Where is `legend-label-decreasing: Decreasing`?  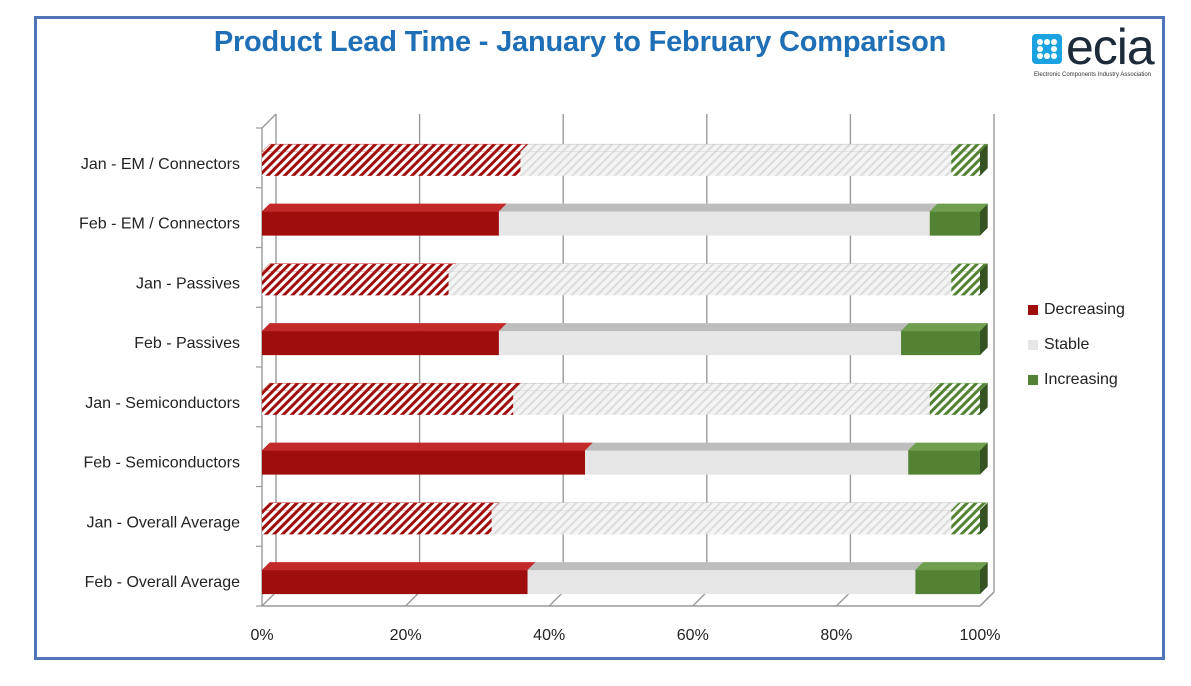 legend-label-decreasing: Decreasing is located at coordinates (1084, 309).